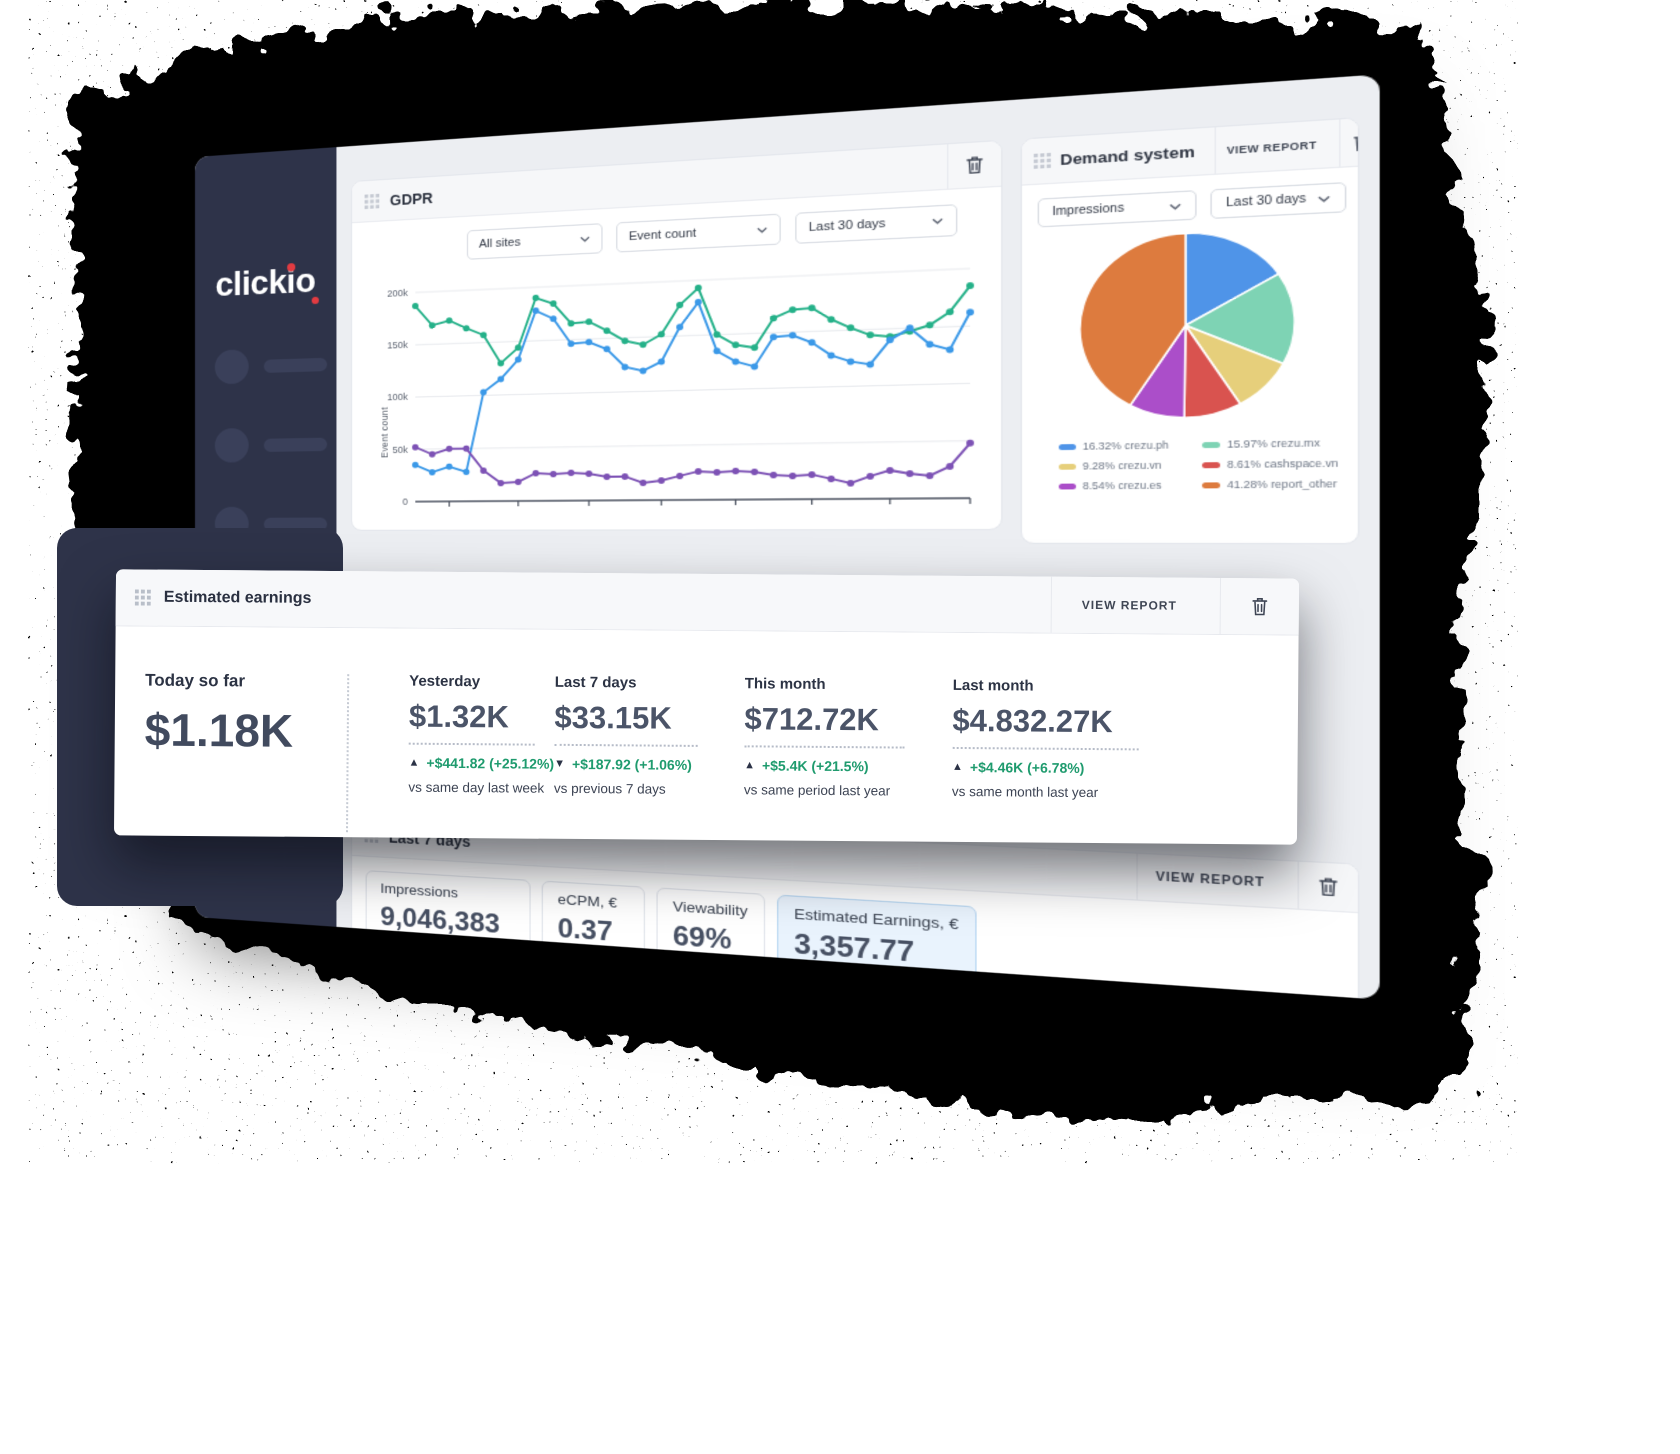 The image size is (1680, 1454). I want to click on legend-label: 16.32% crezu.ph, so click(1125, 446).